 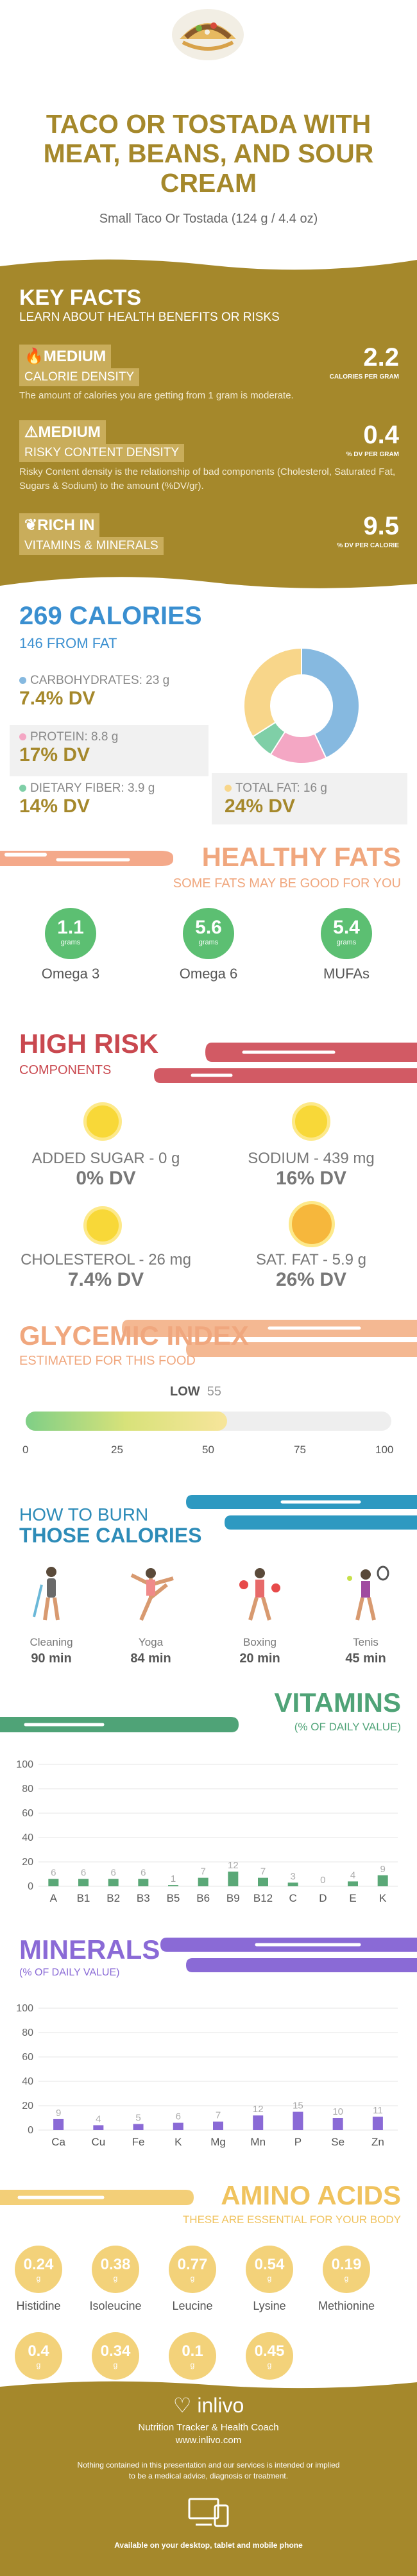 What do you see at coordinates (115, 2364) in the screenshot?
I see `amino-unit: g` at bounding box center [115, 2364].